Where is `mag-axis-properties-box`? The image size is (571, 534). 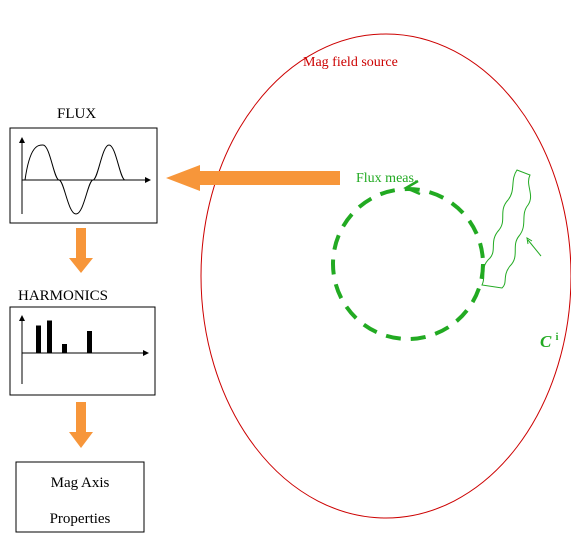 mag-axis-properties-box is located at coordinates (80, 497).